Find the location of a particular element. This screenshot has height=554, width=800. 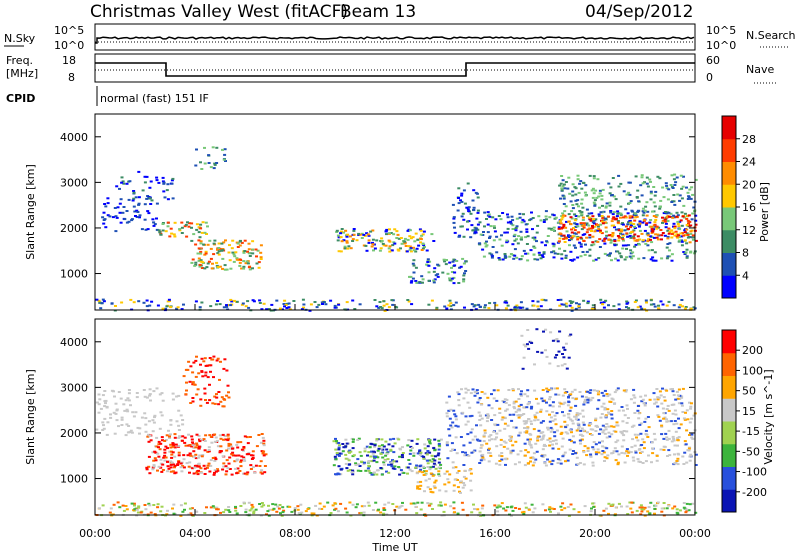

velocity-x-ticks: 00:00 04:00 08:00 12:00 16:00 20:00 00:00 is located at coordinates (395, 524).